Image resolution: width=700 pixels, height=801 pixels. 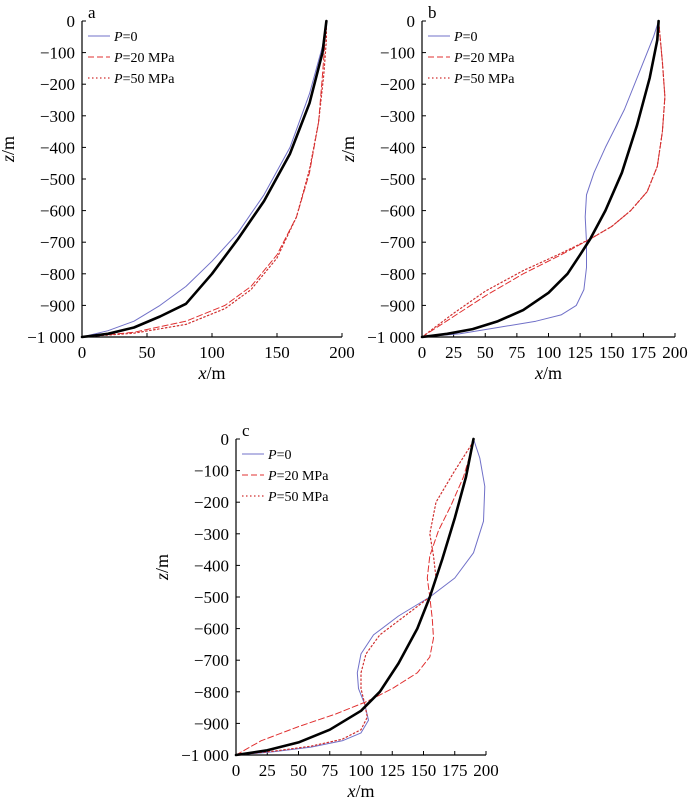 I want to click on panel-letter: a, so click(x=92, y=12).